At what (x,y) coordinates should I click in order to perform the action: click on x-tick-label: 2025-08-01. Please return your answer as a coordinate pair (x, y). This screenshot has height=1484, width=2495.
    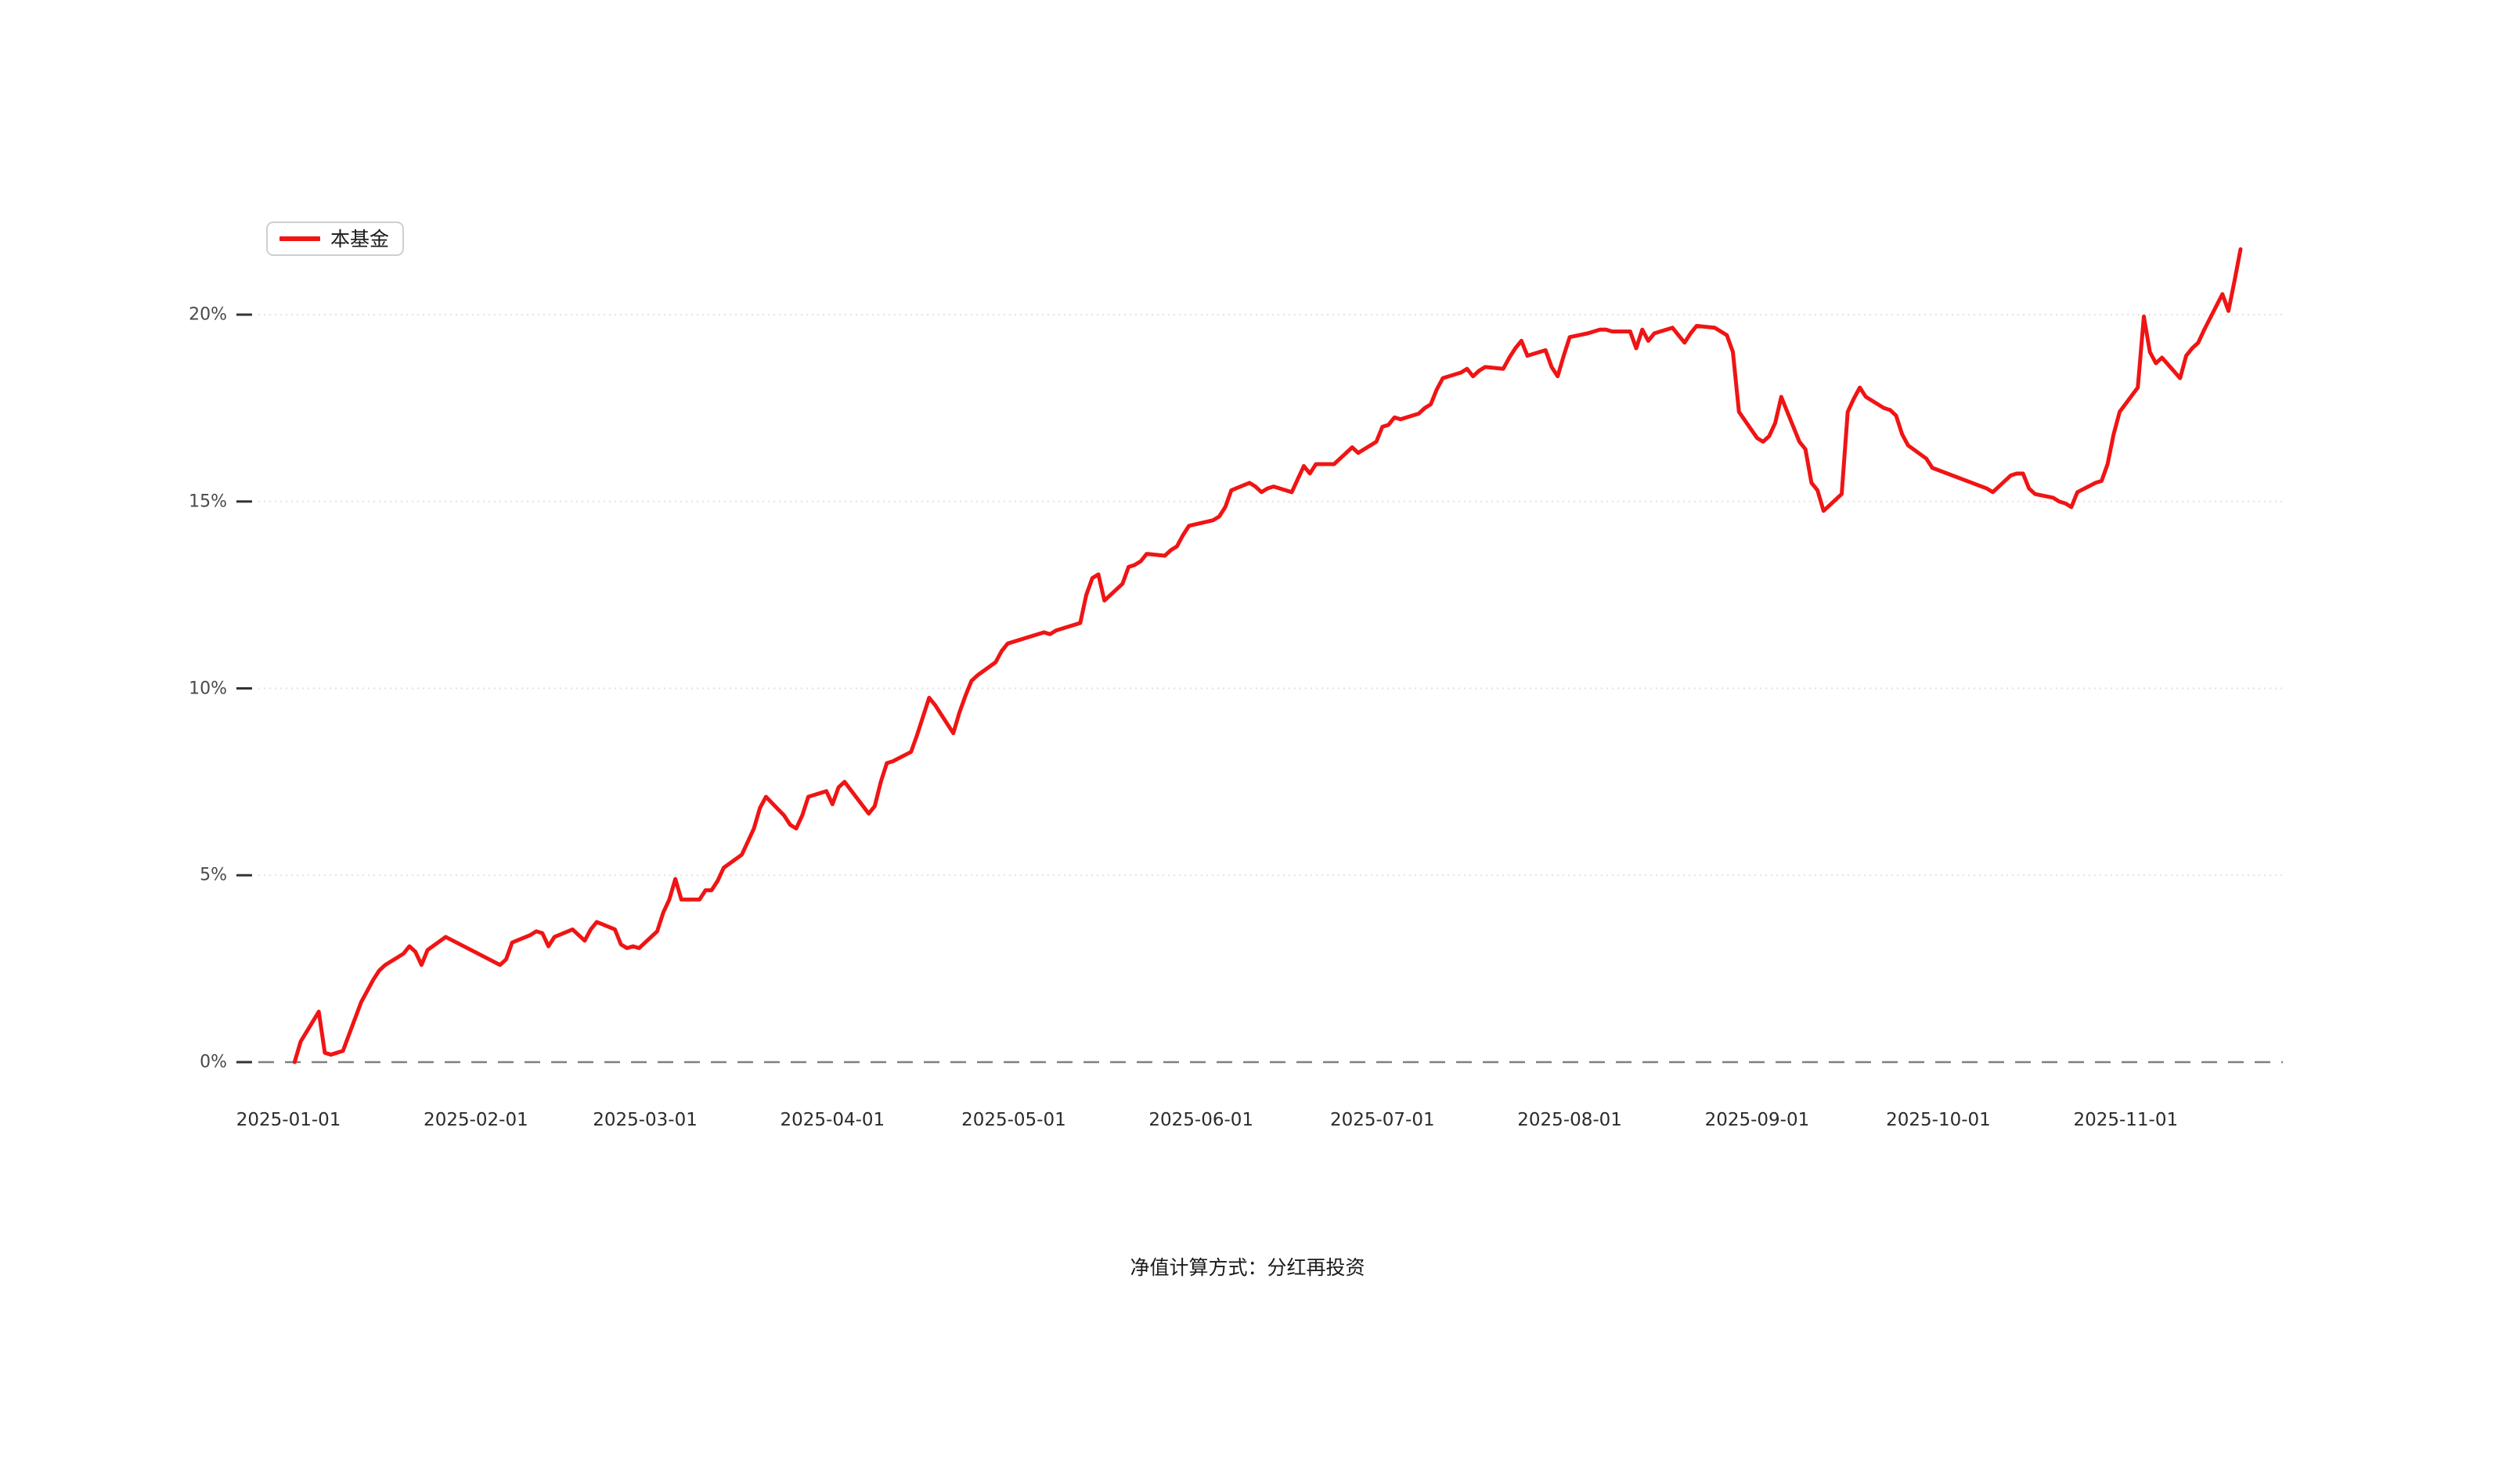
    Looking at the image, I should click on (1570, 1120).